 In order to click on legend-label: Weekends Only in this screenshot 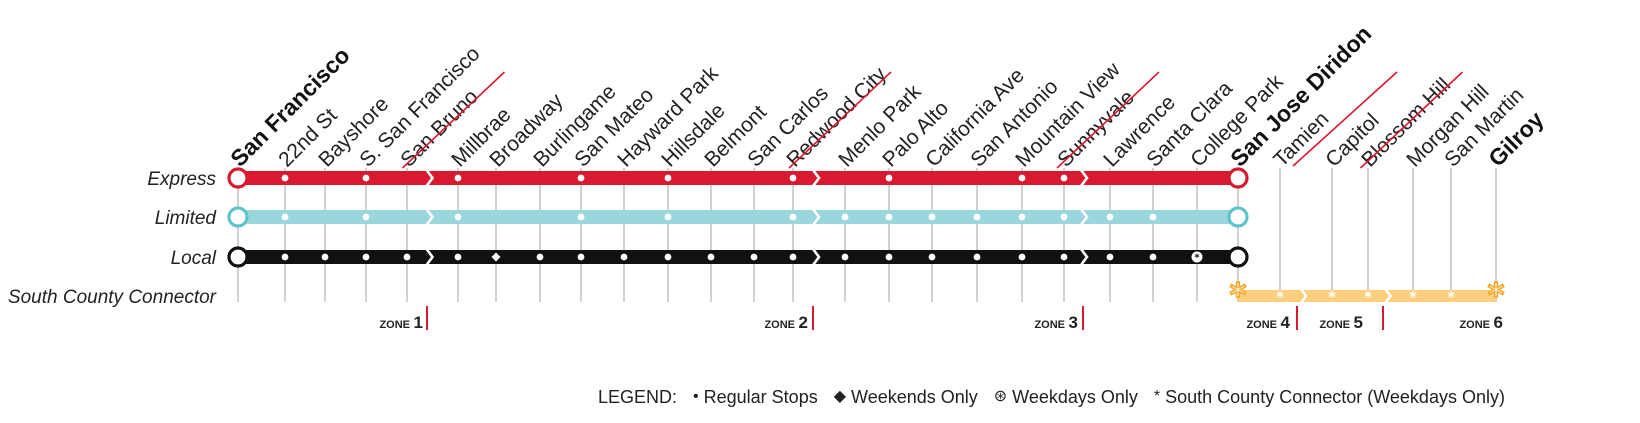, I will do `click(914, 396)`.